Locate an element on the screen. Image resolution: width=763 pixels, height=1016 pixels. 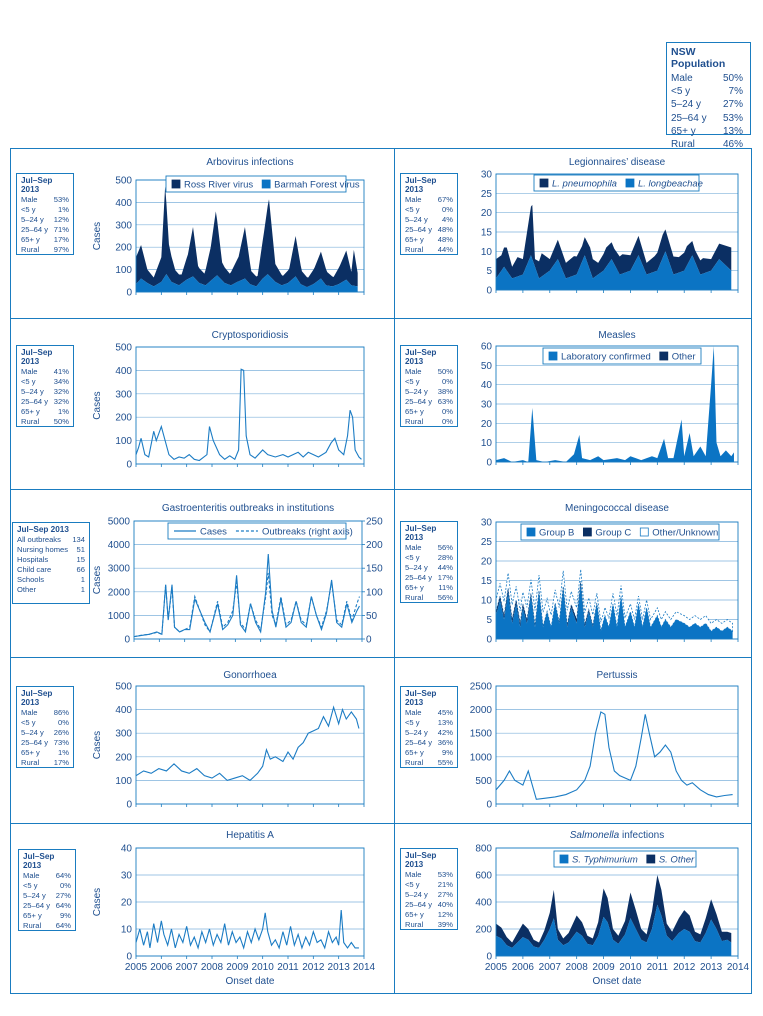
legend-label: Group C is located at coordinates (613, 533).